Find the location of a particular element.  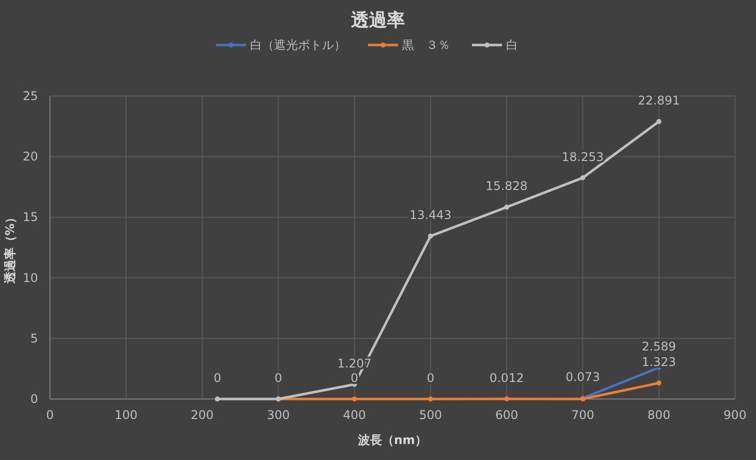

data-label: 22.891 is located at coordinates (659, 101).